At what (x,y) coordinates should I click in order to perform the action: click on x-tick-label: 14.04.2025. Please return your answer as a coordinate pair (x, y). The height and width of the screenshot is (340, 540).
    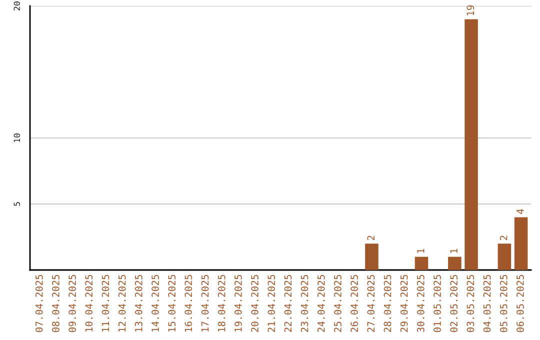
    Looking at the image, I should click on (155, 303).